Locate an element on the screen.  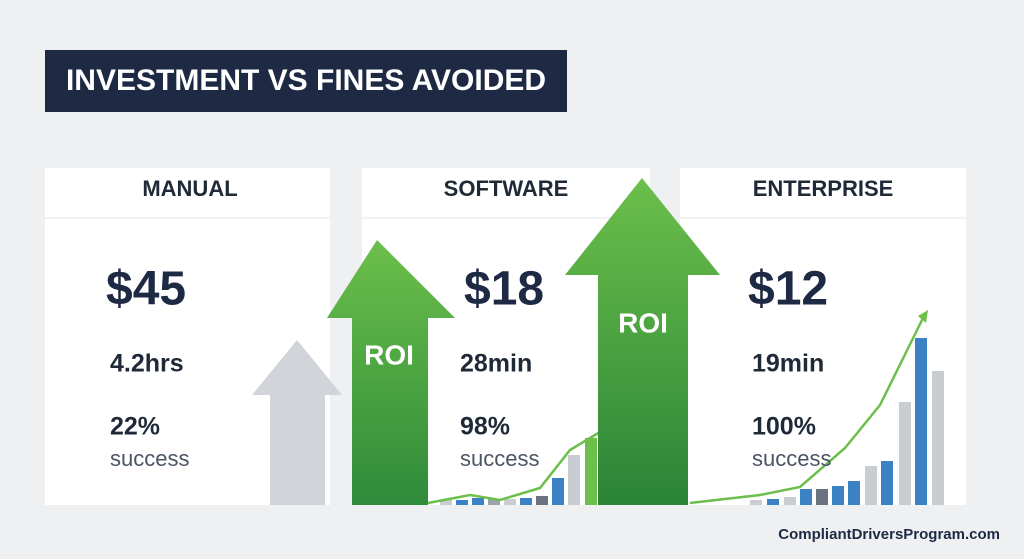
card-name: MANUAL is located at coordinates (189, 188).